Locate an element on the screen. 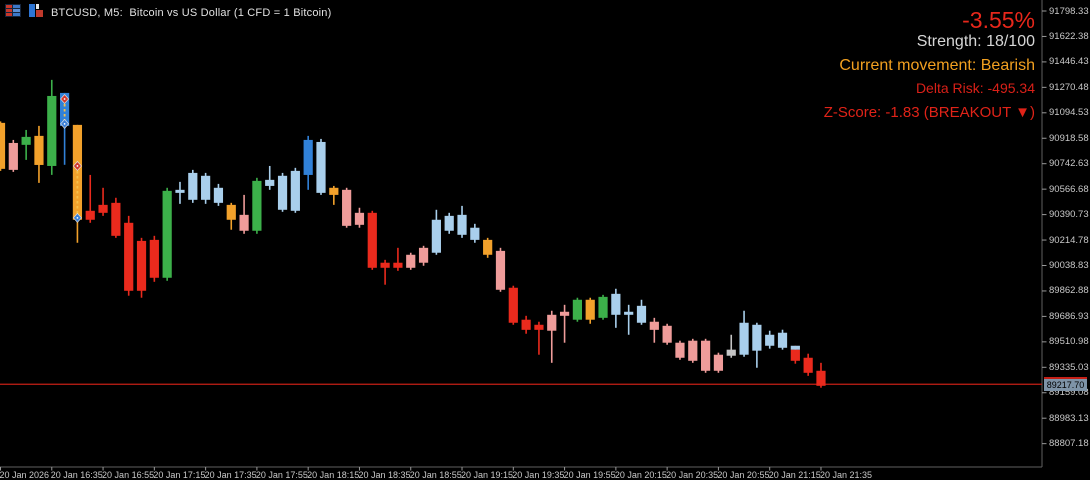 The height and width of the screenshot is (480, 1090). price-axis-label: 89335.03 is located at coordinates (1069, 367).